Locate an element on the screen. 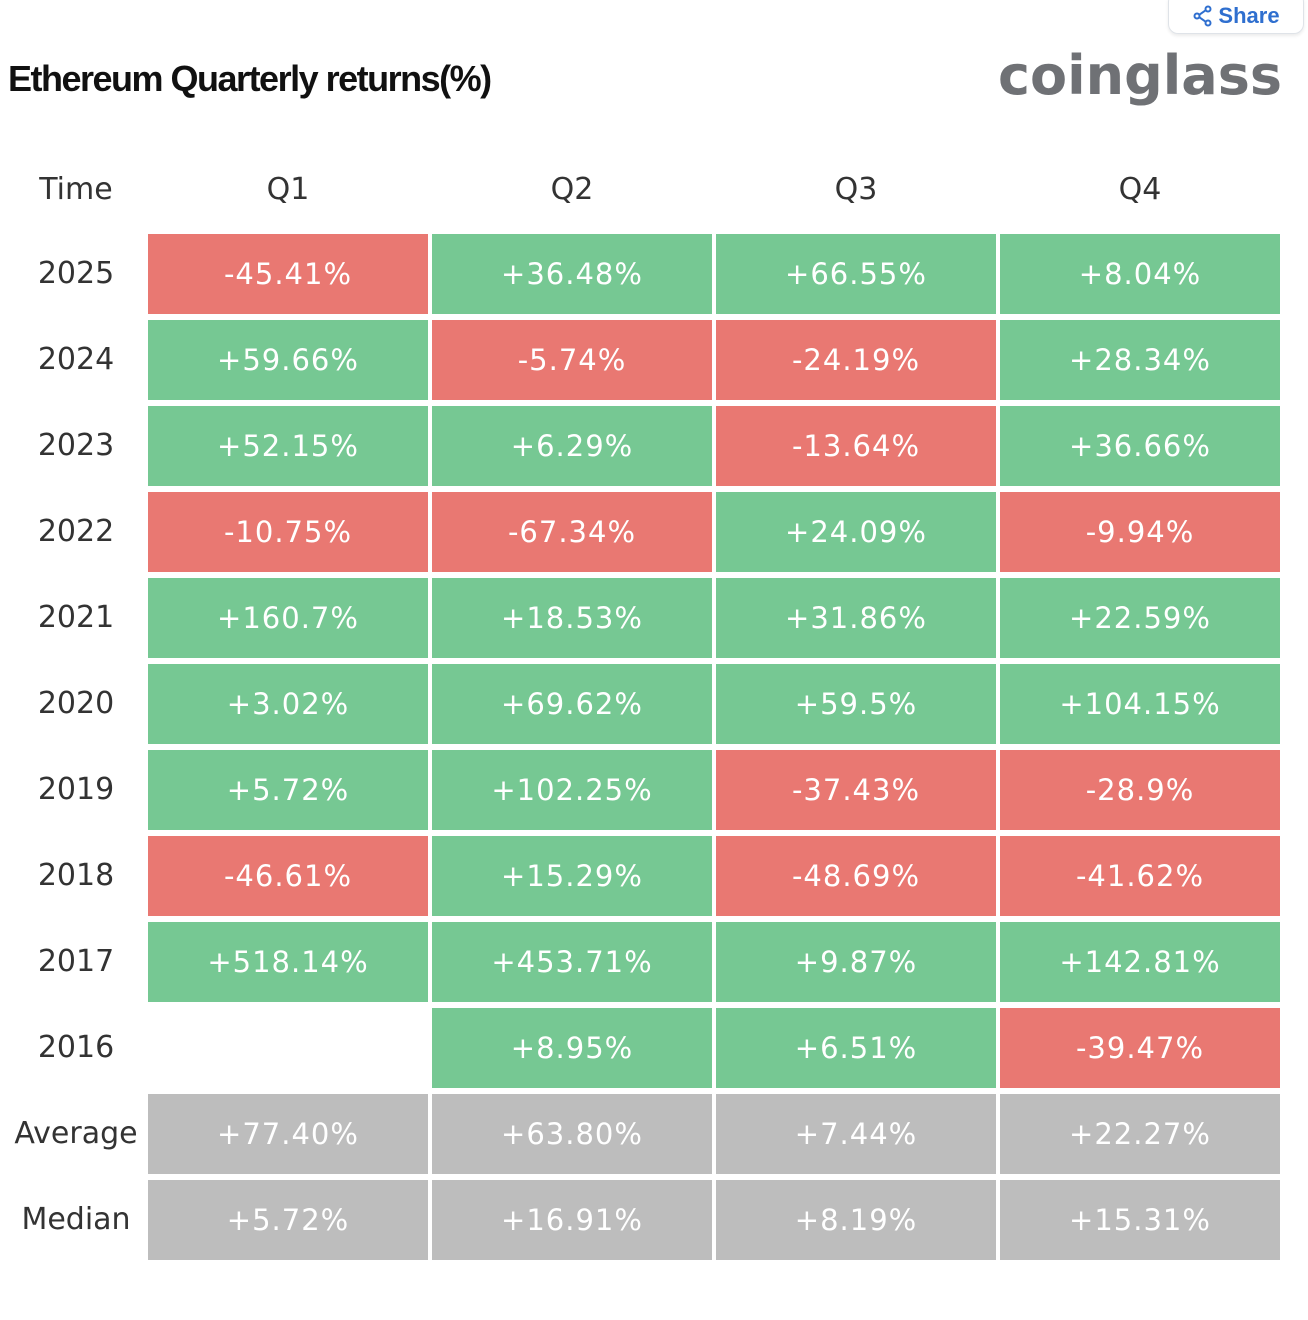  summary-cell: +63.80% is located at coordinates (572, 1134).